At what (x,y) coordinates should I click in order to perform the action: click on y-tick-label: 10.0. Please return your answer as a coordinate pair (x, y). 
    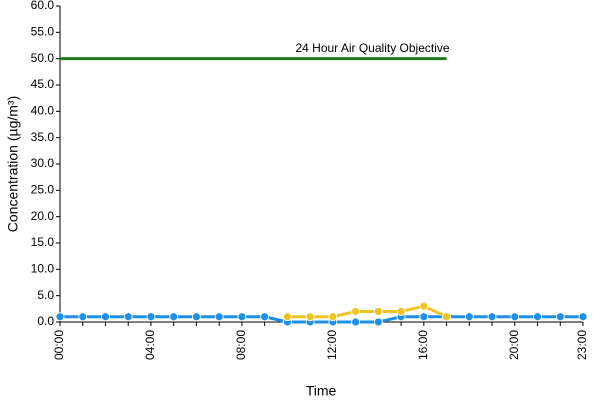
    Looking at the image, I should click on (43, 269).